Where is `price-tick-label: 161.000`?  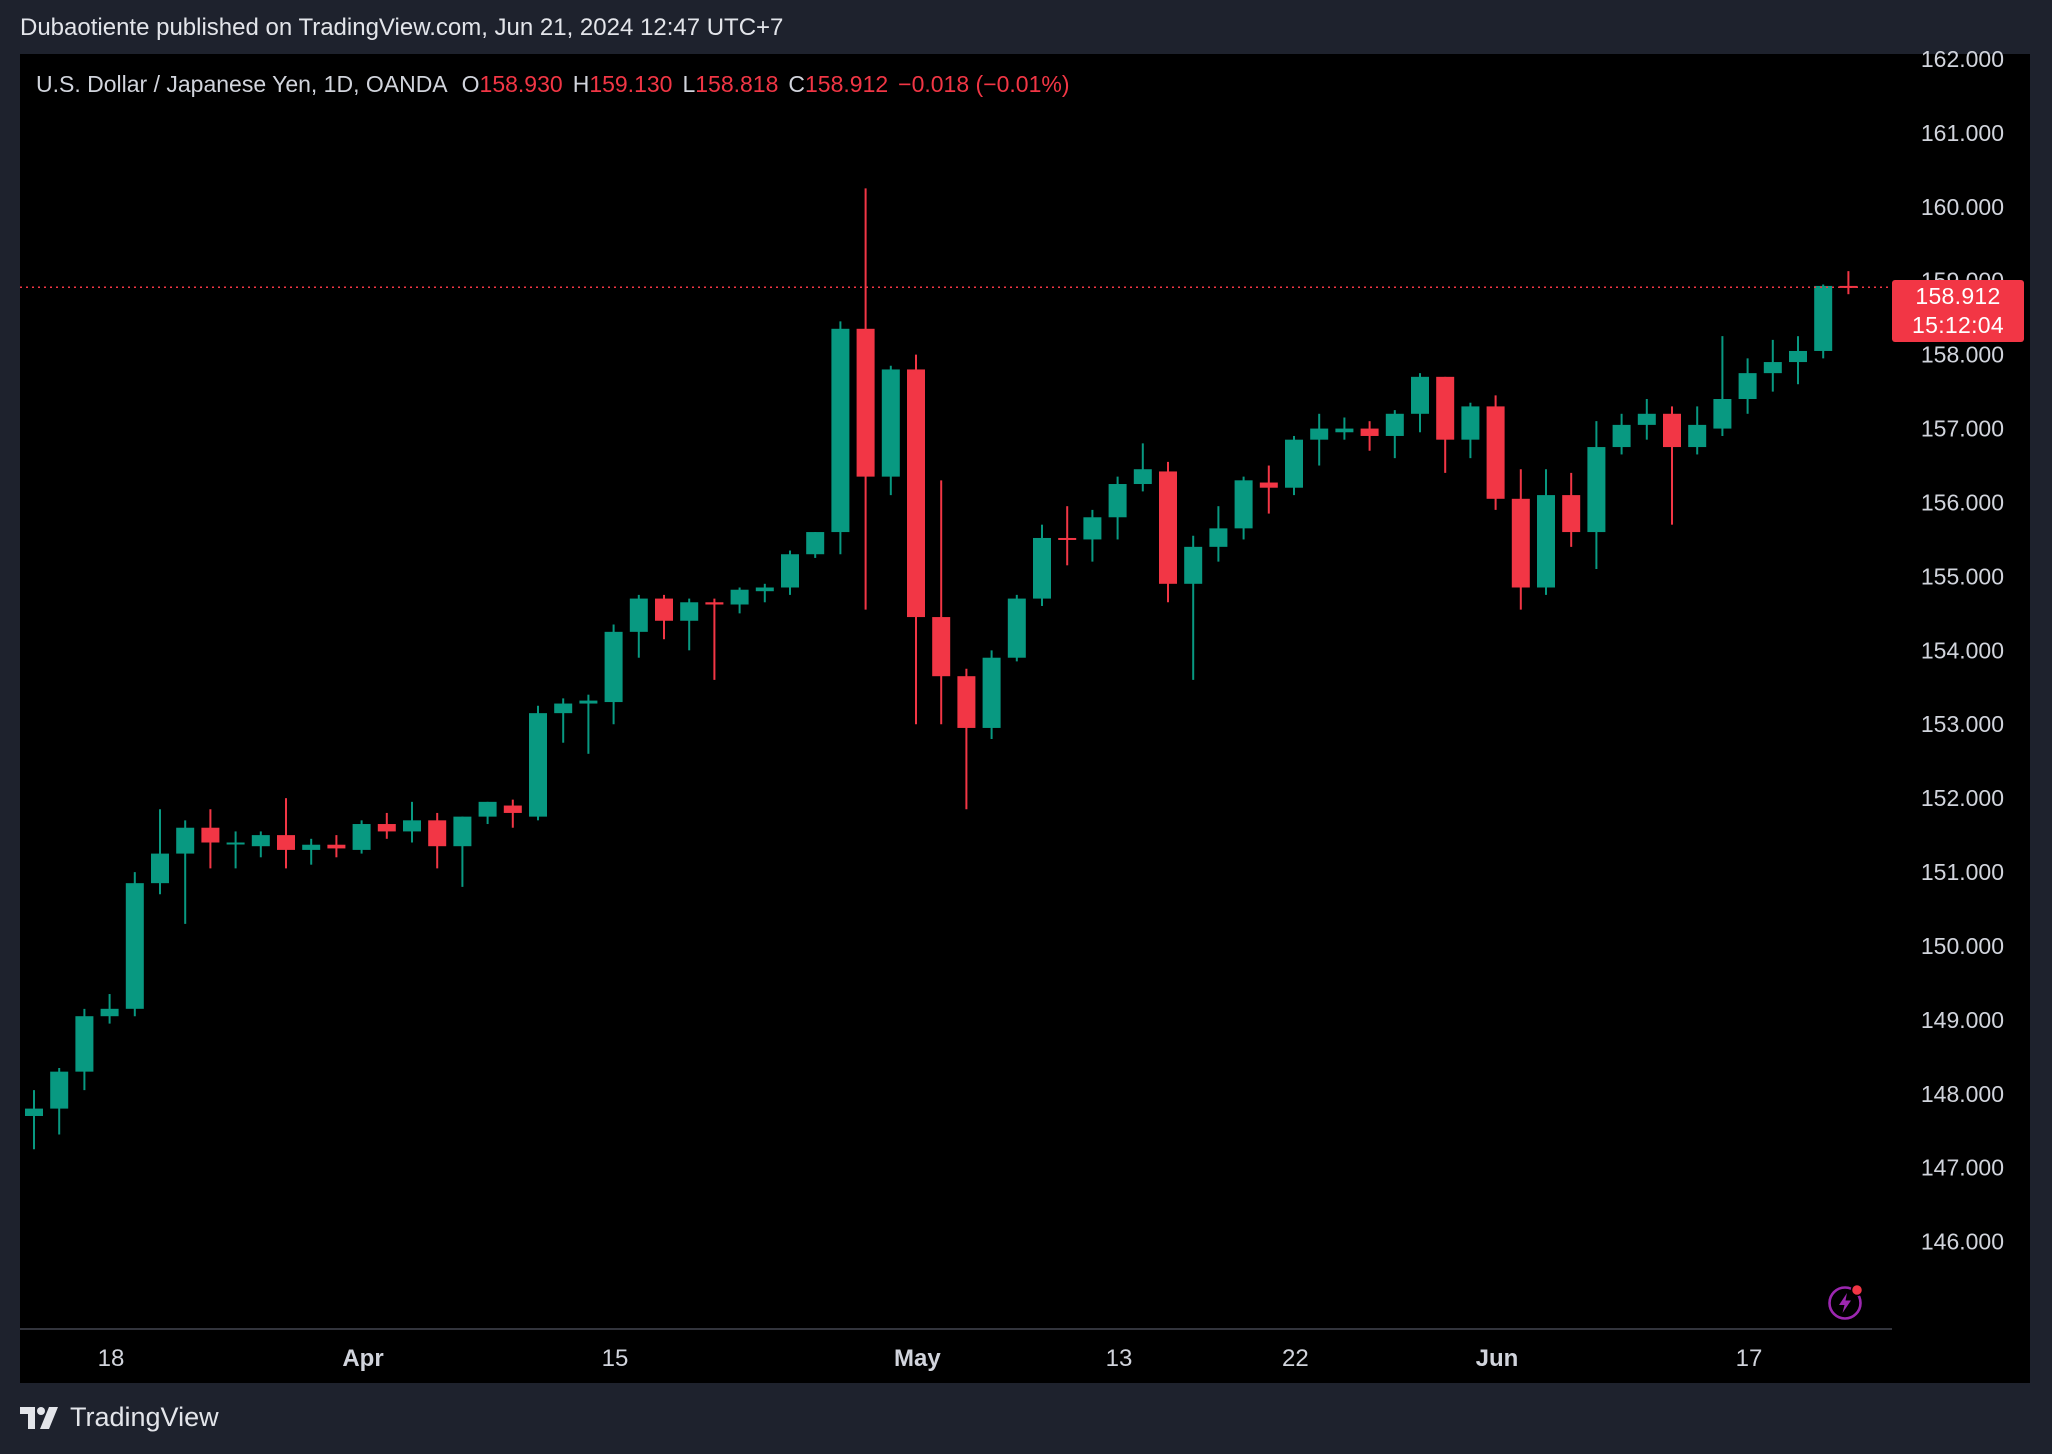 price-tick-label: 161.000 is located at coordinates (1962, 133).